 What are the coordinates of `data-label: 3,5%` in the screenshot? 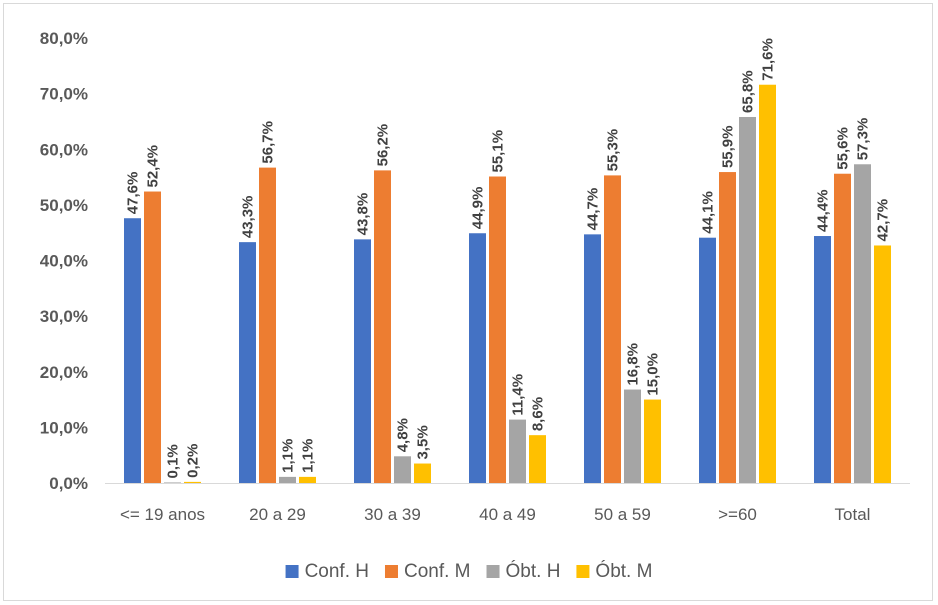 It's located at (423, 442).